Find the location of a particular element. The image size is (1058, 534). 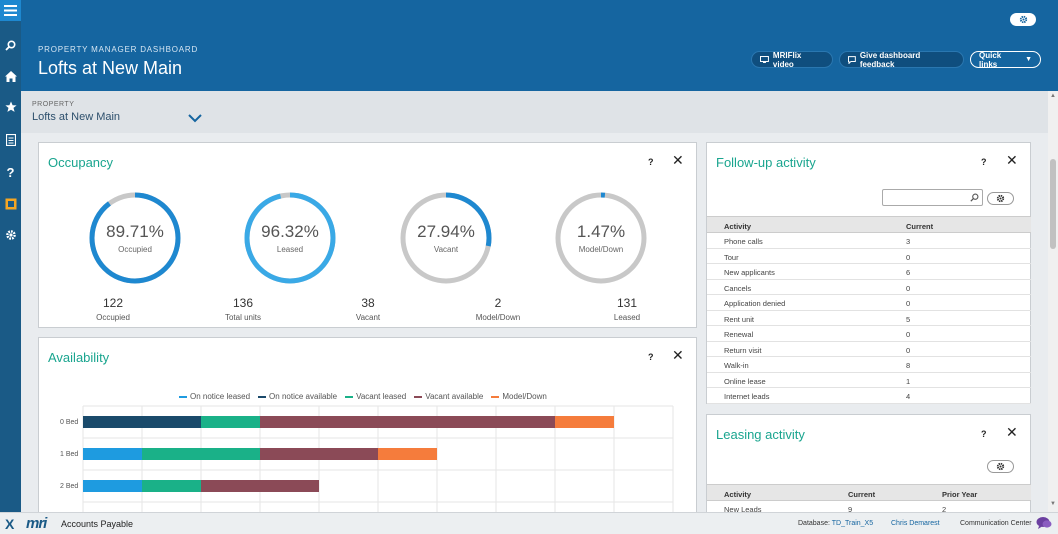

user-link: Chris Demarest is located at coordinates (915, 523).